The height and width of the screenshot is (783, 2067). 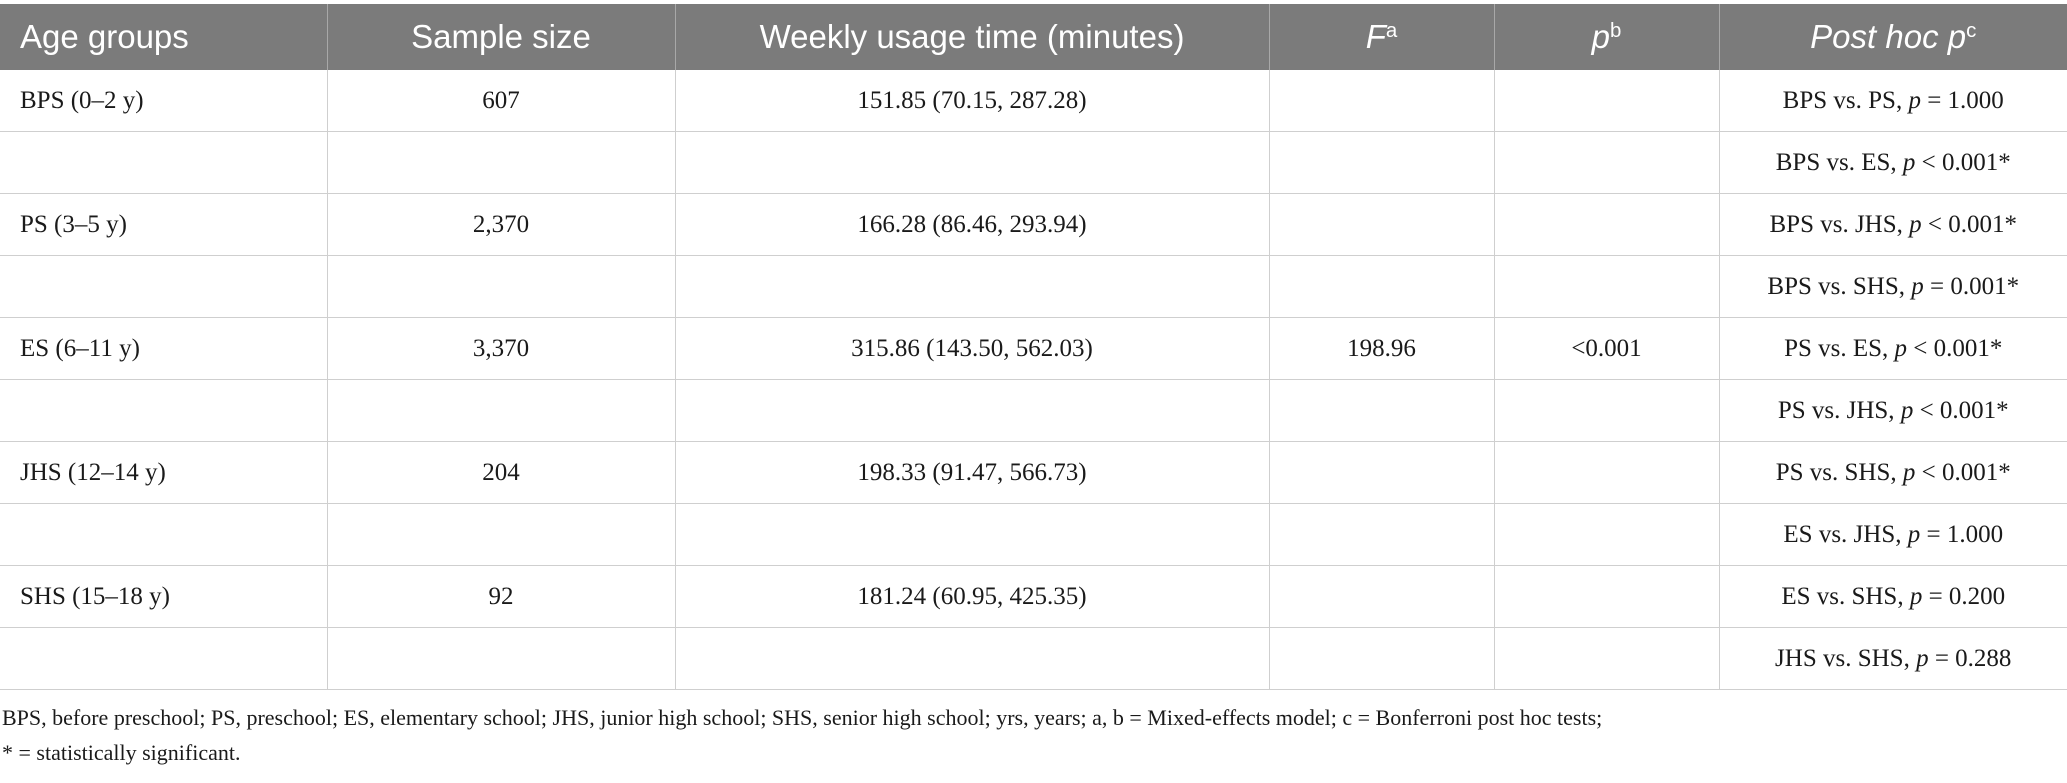 What do you see at coordinates (104, 36) in the screenshot?
I see `header-age-groups-label: Age groups` at bounding box center [104, 36].